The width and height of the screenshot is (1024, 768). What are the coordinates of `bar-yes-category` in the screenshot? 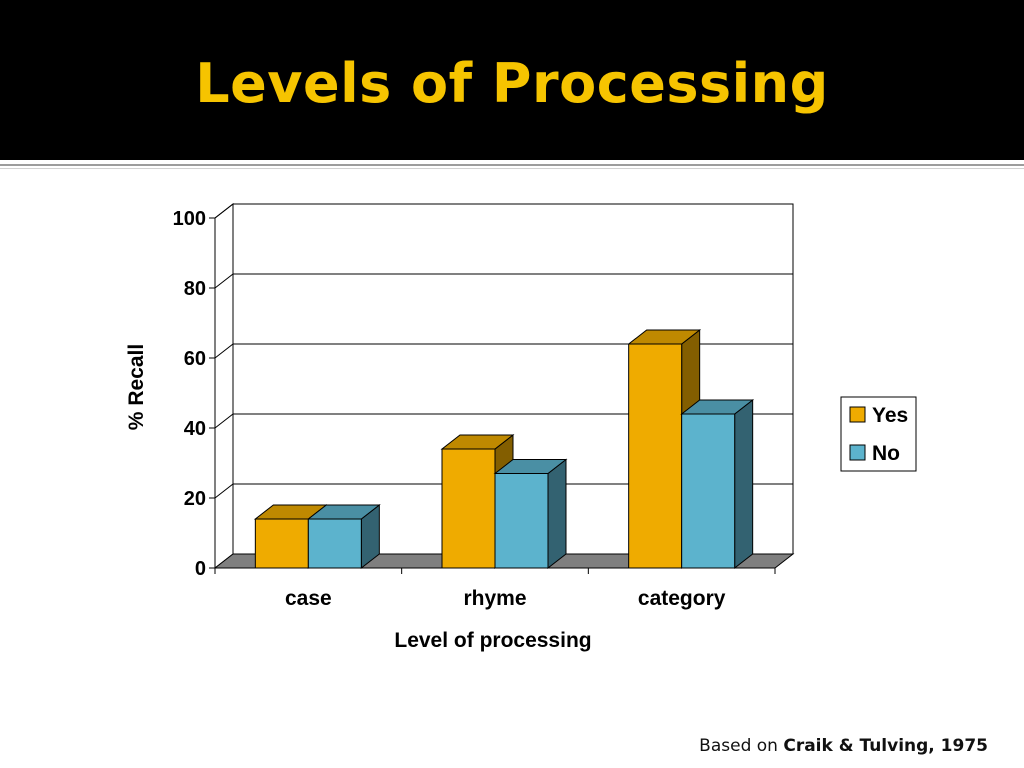 It's located at (655, 456).